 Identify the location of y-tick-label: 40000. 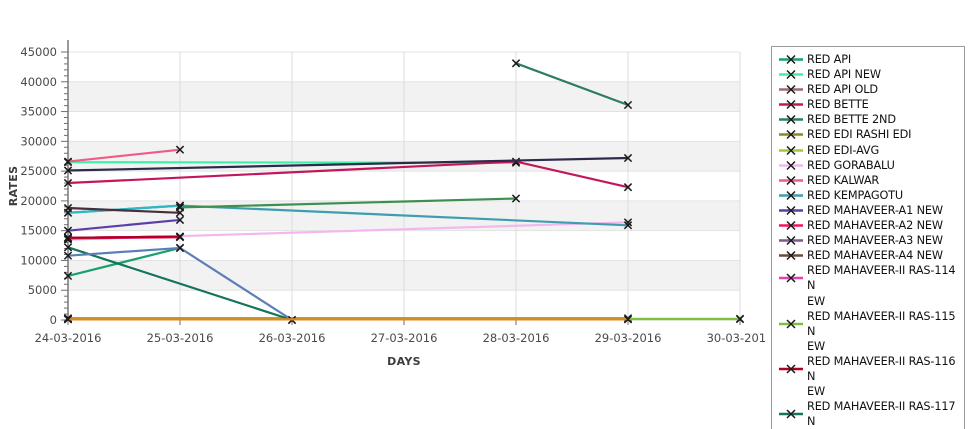
(38, 82).